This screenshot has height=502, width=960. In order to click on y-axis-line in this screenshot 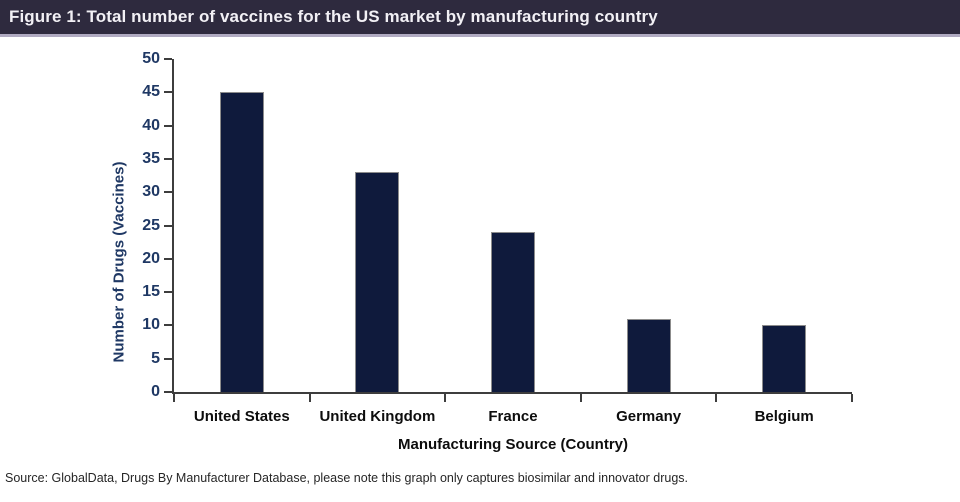, I will do `click(173, 226)`.